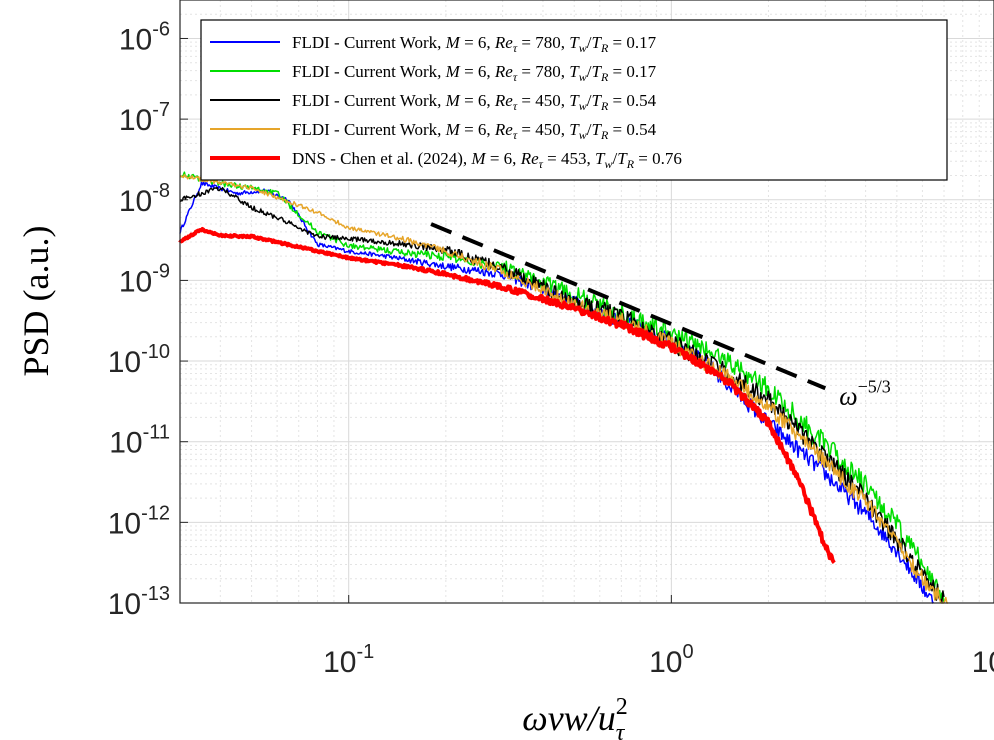 This screenshot has width=994, height=740. I want to click on y-tick-label: 10⁻⁸, so click(144, 199).